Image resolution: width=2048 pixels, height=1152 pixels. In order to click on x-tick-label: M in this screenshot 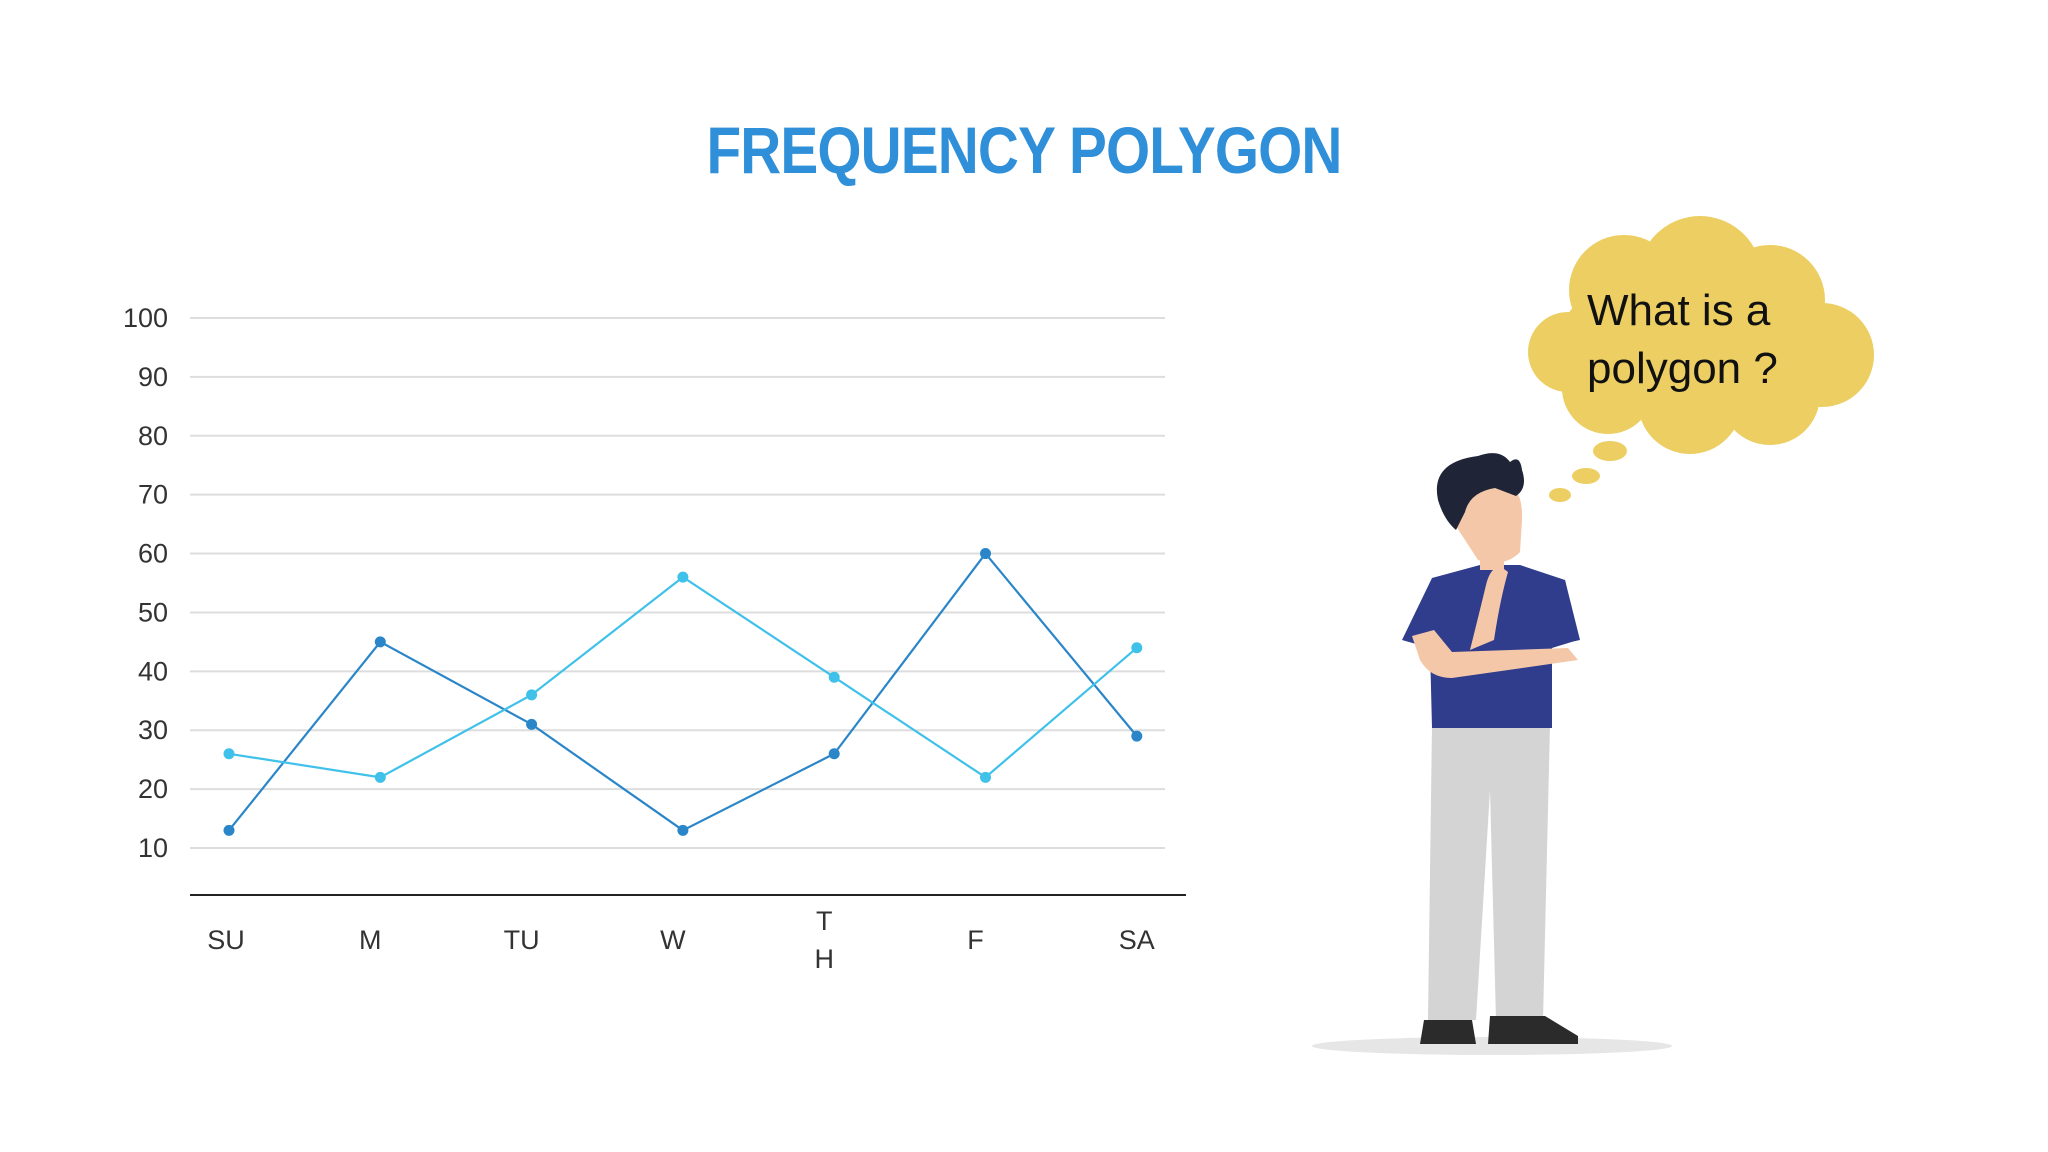, I will do `click(370, 940)`.